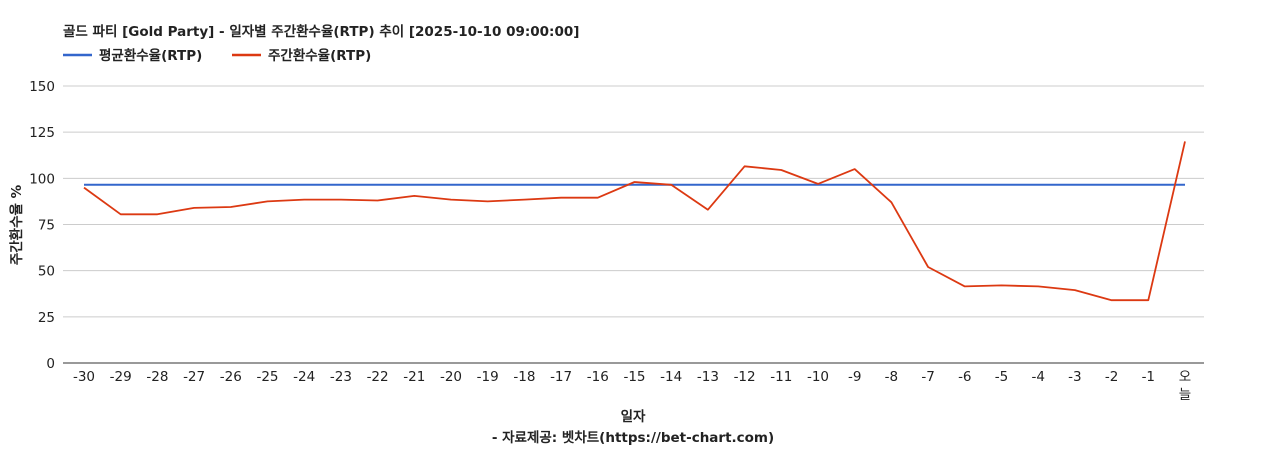 The height and width of the screenshot is (450, 1268). Describe the element at coordinates (16, 224) in the screenshot. I see `y-axis-label: 주간환수율 %` at that location.